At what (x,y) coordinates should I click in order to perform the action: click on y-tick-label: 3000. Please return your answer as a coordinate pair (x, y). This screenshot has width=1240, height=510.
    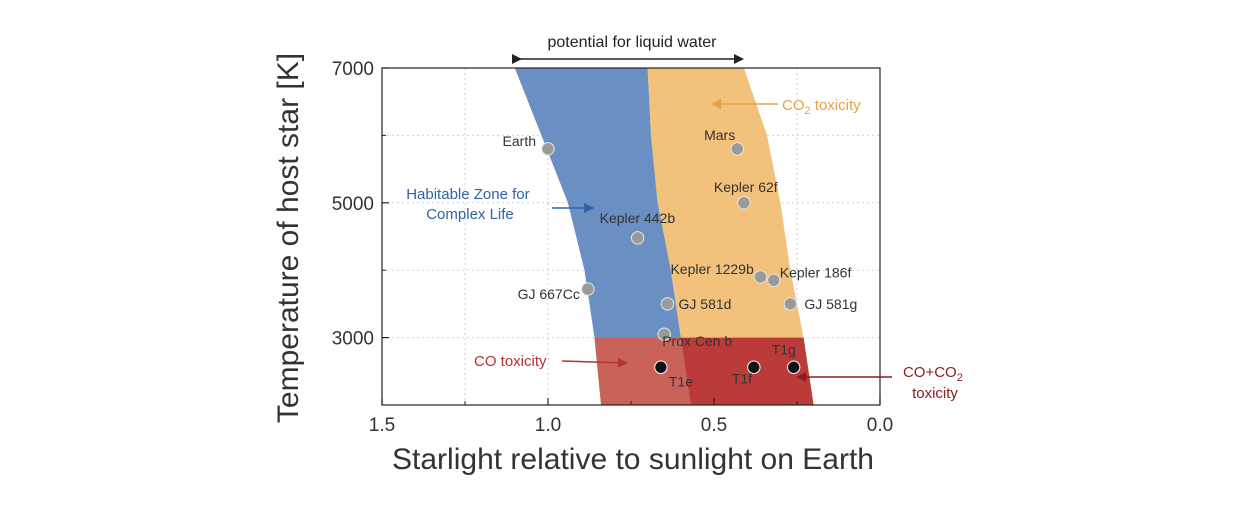
    Looking at the image, I should click on (353, 339).